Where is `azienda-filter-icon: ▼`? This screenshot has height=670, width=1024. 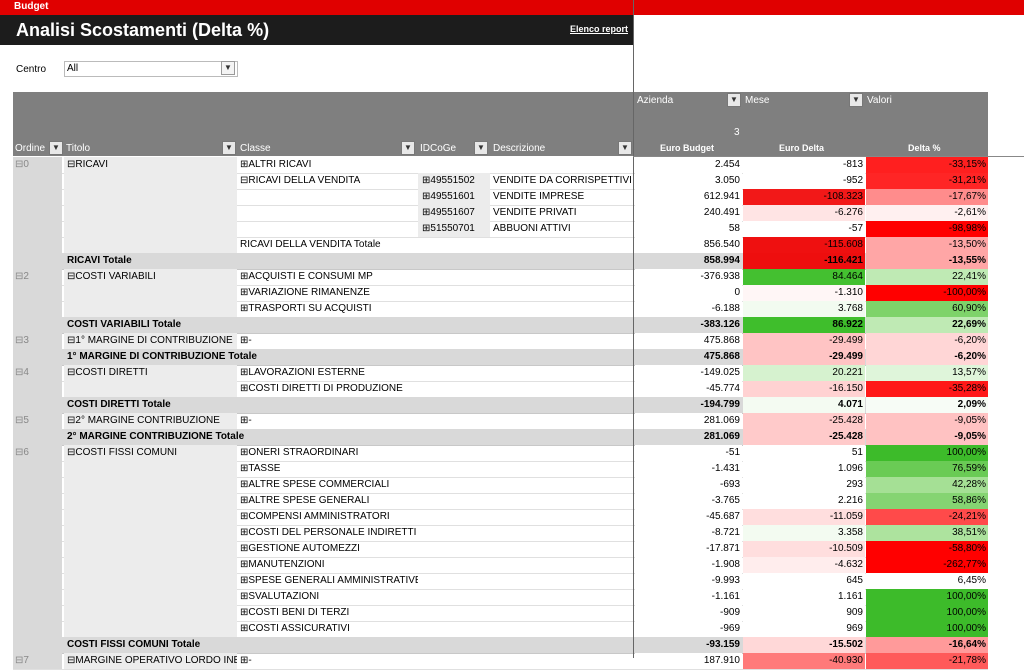
azienda-filter-icon: ▼ is located at coordinates (734, 100).